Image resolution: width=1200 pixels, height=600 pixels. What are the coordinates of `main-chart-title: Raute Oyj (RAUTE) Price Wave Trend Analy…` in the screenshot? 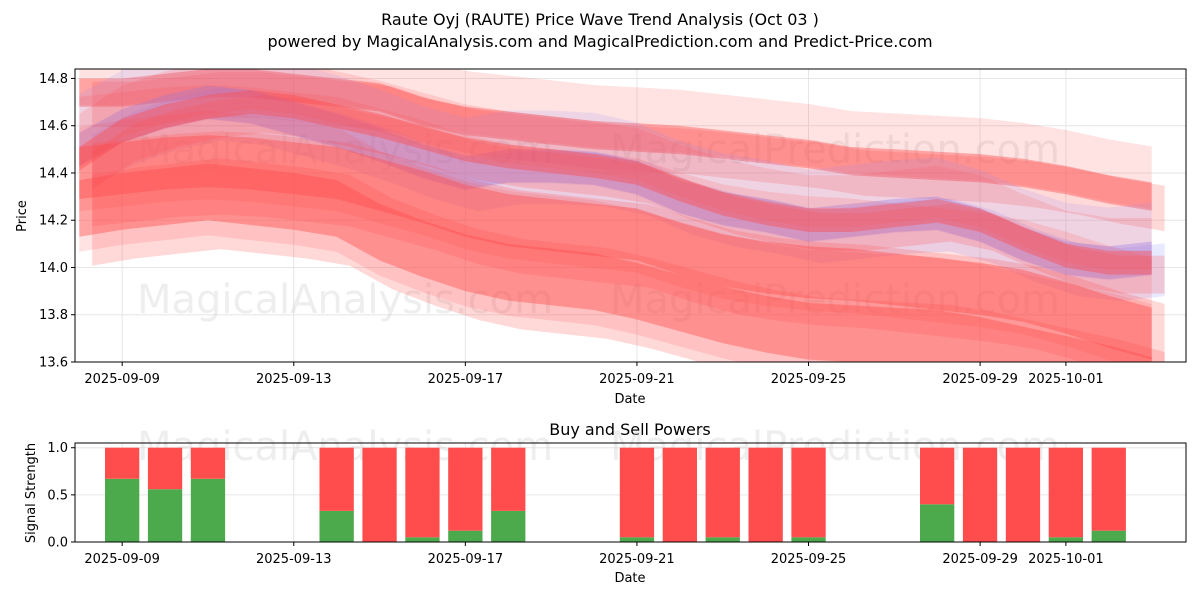 It's located at (600, 19).